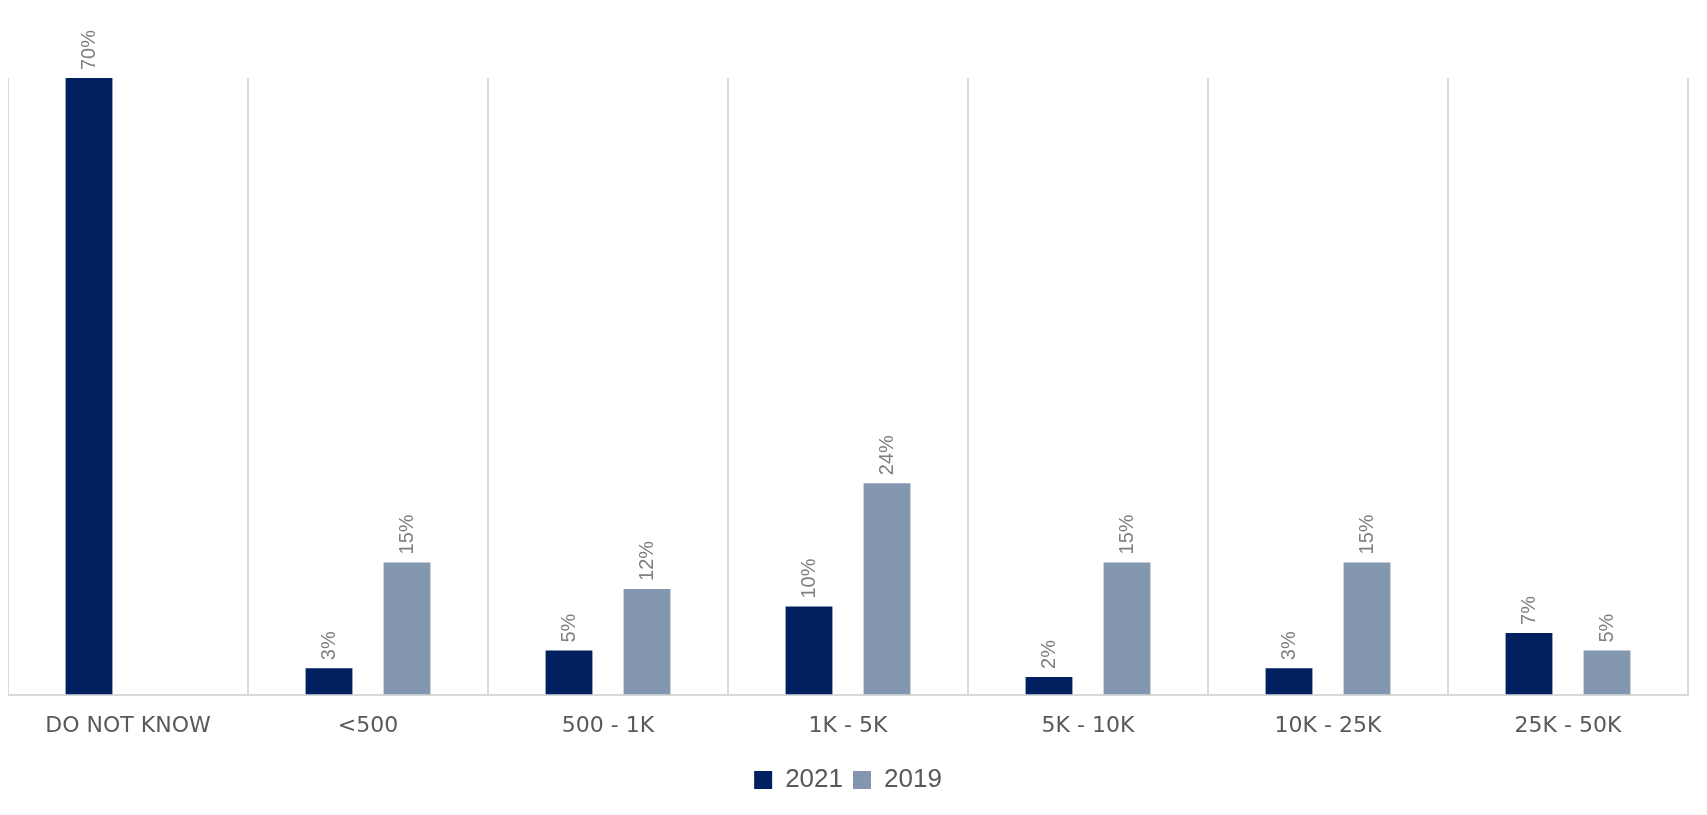  What do you see at coordinates (1527, 610) in the screenshot?
I see `data-label: 7%` at bounding box center [1527, 610].